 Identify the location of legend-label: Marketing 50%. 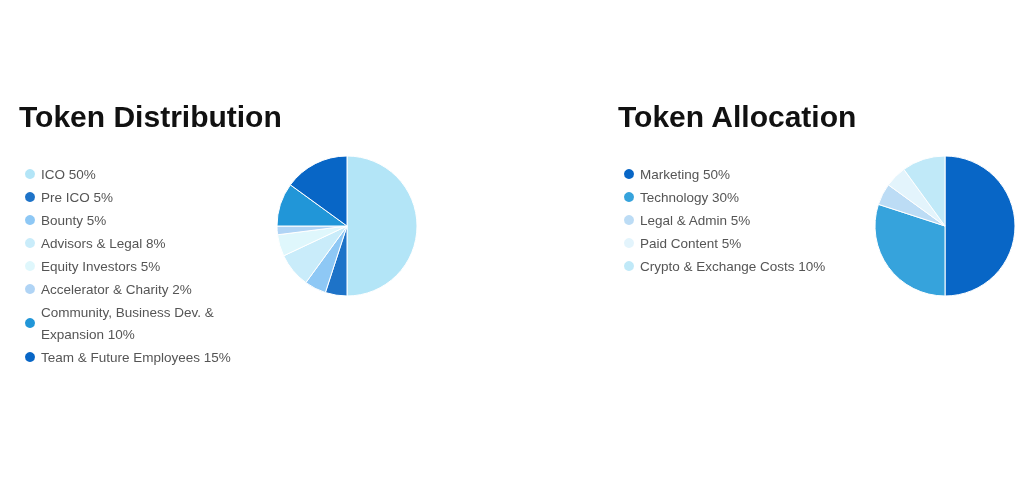
(685, 174).